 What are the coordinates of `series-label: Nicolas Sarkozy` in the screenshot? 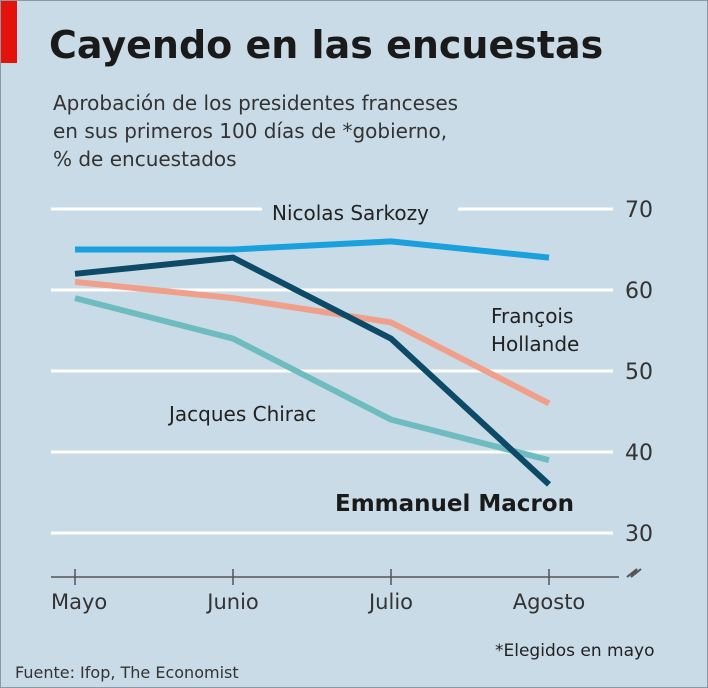 It's located at (350, 213).